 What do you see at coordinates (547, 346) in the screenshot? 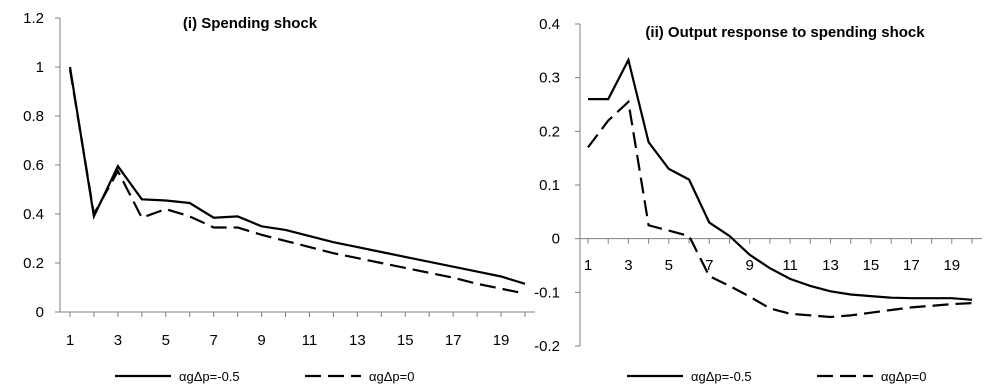
I see `y-tick-label: -0.2` at bounding box center [547, 346].